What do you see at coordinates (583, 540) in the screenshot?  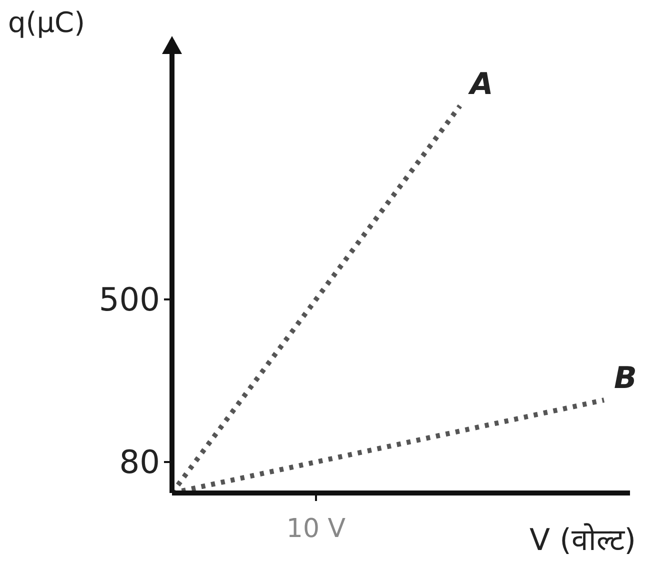 I see `x-axis-title: V (वोल्ट)` at bounding box center [583, 540].